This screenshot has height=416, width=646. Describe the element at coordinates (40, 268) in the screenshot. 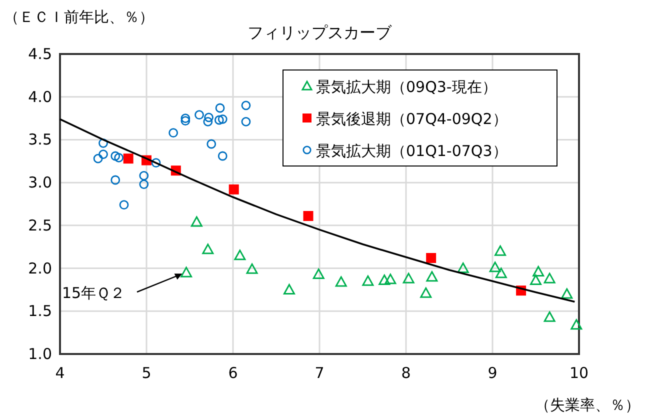

I see `y-tick-label: 2.0` at that location.